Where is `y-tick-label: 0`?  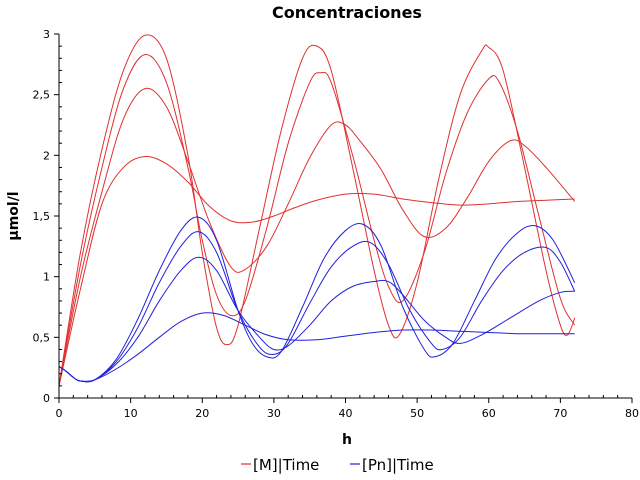 y-tick-label: 0 is located at coordinates (46, 398).